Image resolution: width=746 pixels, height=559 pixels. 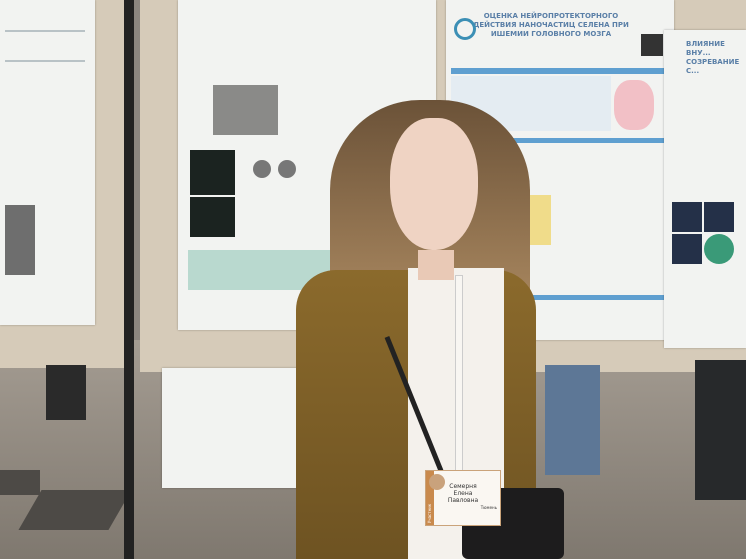 I want to click on badge-name-patronymic: Павловна, so click(x=463, y=500).